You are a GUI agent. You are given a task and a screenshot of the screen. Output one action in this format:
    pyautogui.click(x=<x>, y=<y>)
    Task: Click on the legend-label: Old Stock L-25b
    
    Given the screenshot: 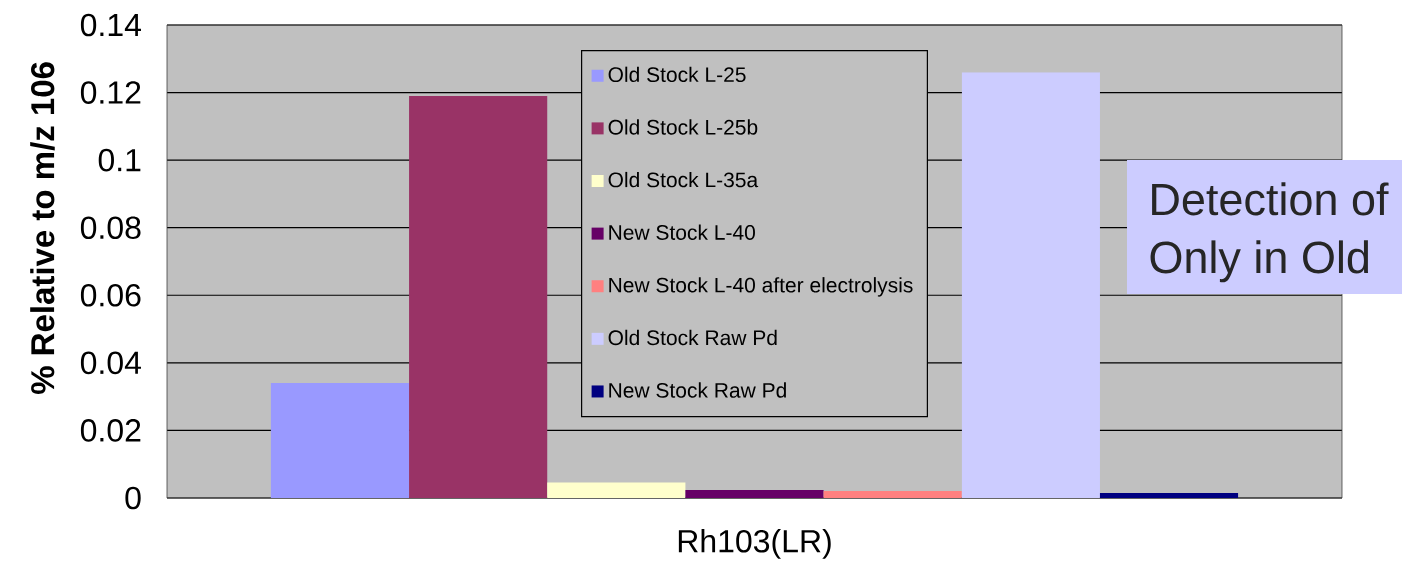 What is the action you would take?
    pyautogui.click(x=683, y=127)
    